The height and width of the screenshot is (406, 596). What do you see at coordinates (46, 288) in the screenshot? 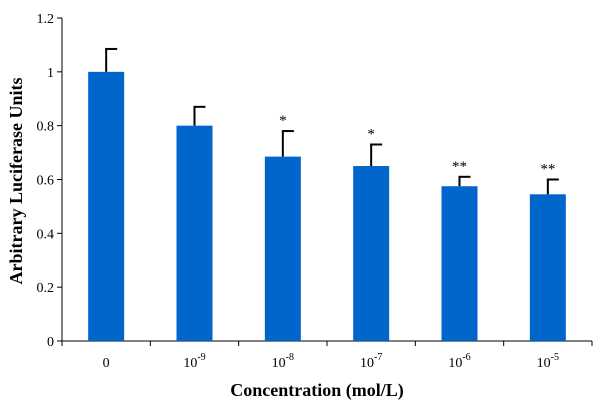
I see `y-tick-label: 0.2` at bounding box center [46, 288].